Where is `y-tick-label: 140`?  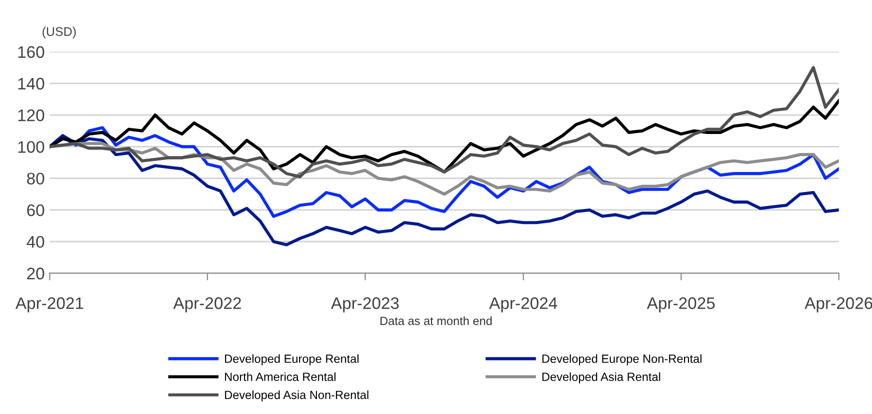
y-tick-label: 140 is located at coordinates (31, 84).